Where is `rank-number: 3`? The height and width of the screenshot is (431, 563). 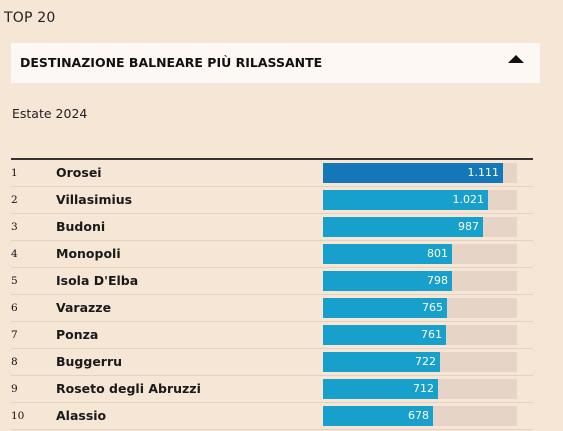
rank-number: 3 is located at coordinates (14, 227).